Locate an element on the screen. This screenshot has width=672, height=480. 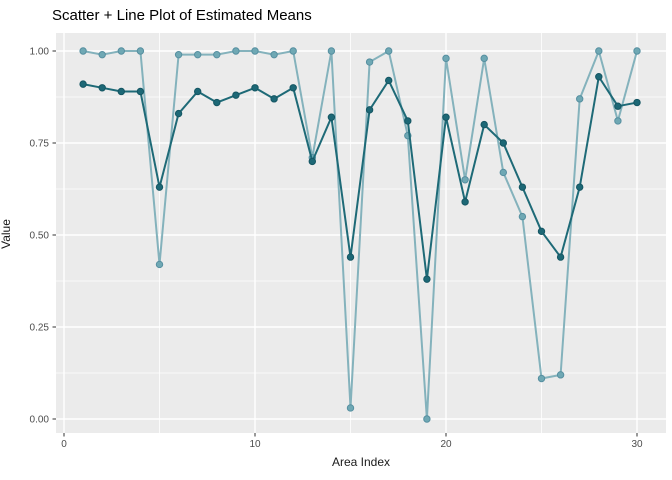
y-axis-title: Value is located at coordinates (6, 234).